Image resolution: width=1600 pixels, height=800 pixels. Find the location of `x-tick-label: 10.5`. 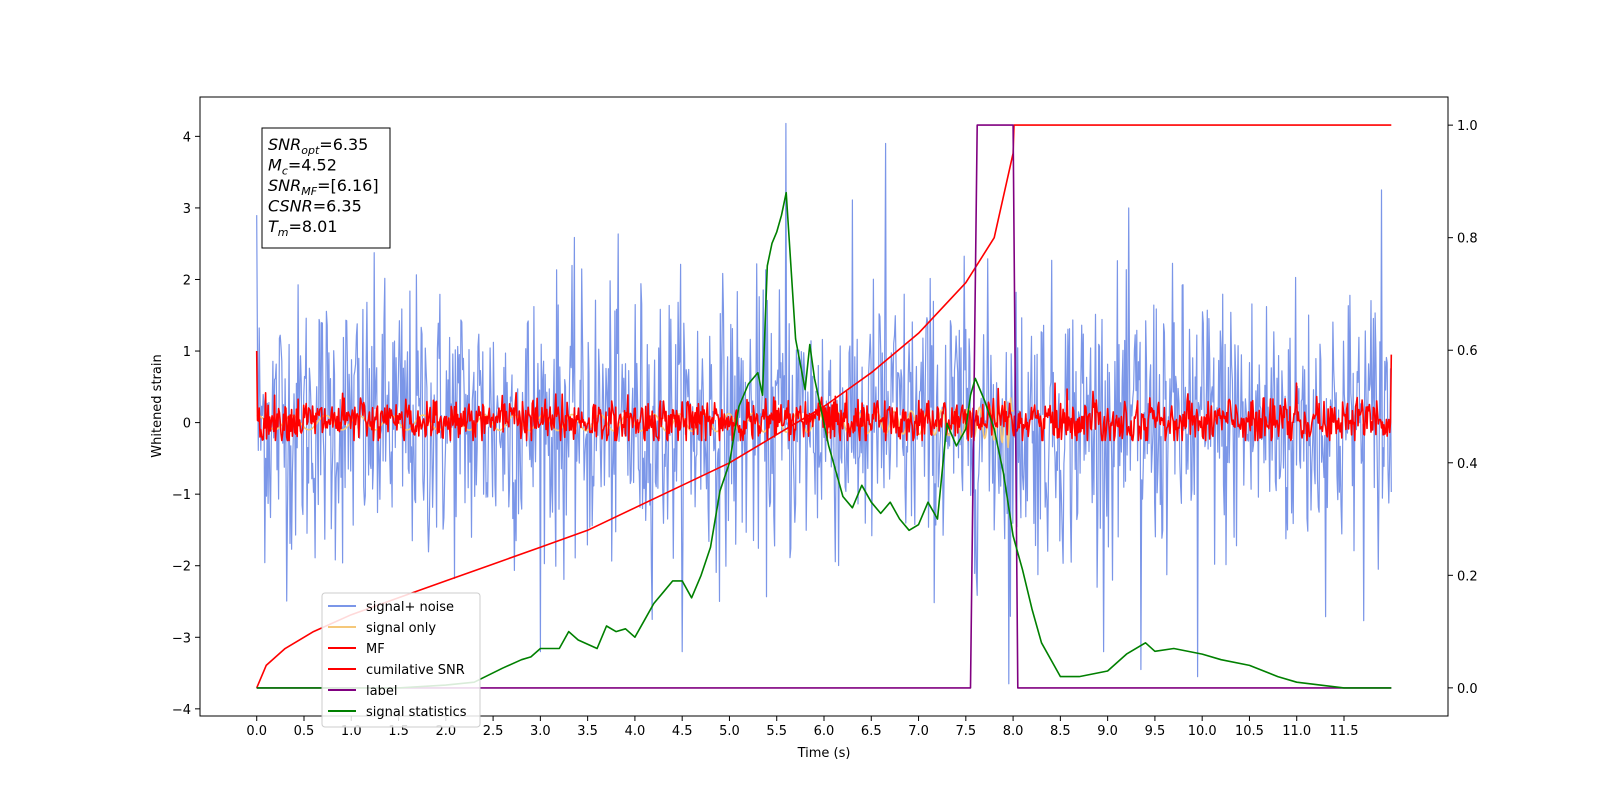

x-tick-label: 10.5 is located at coordinates (1249, 731).